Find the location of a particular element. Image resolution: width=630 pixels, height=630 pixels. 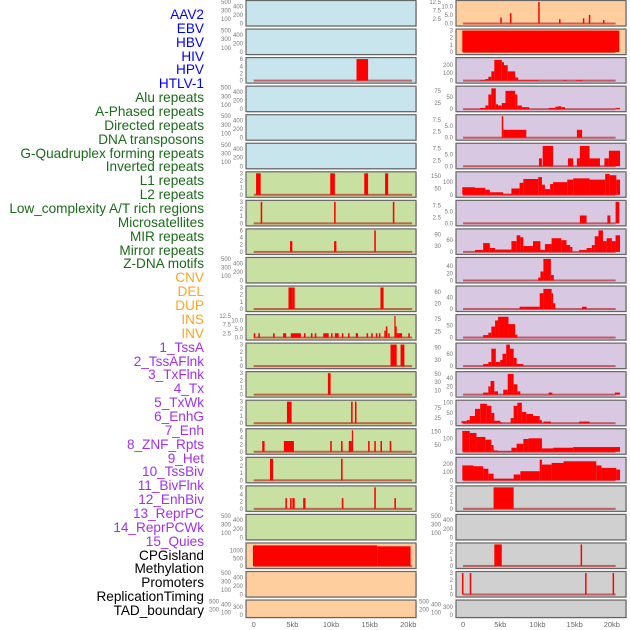

y-tick-label: 4 is located at coordinates (242, 438).